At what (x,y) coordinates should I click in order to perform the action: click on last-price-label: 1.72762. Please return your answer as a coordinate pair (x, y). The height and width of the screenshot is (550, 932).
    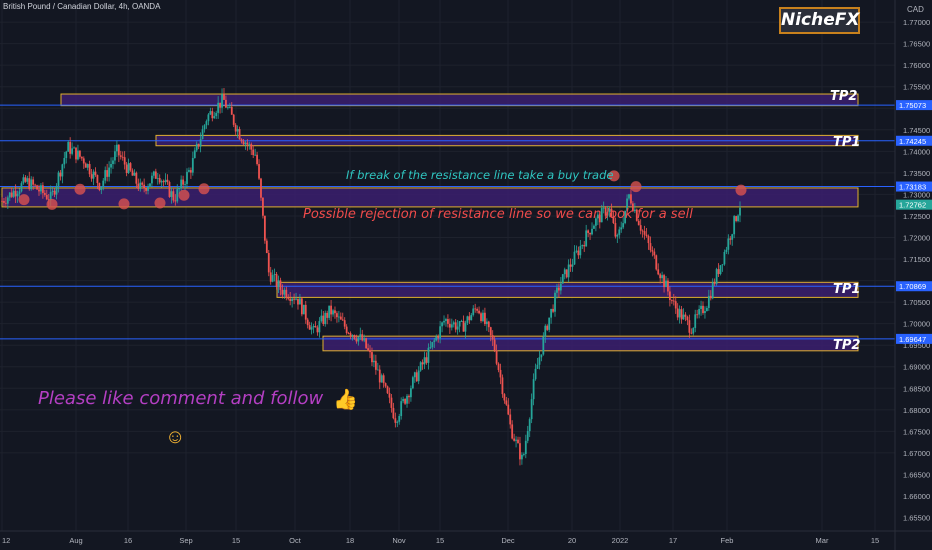
    Looking at the image, I should click on (912, 205).